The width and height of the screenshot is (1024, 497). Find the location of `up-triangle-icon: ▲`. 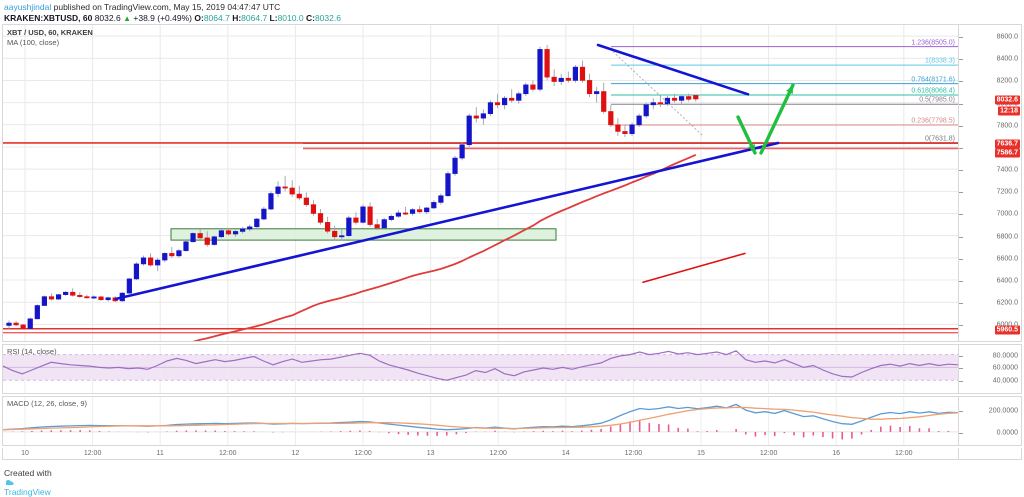

up-triangle-icon: ▲ is located at coordinates (127, 18).